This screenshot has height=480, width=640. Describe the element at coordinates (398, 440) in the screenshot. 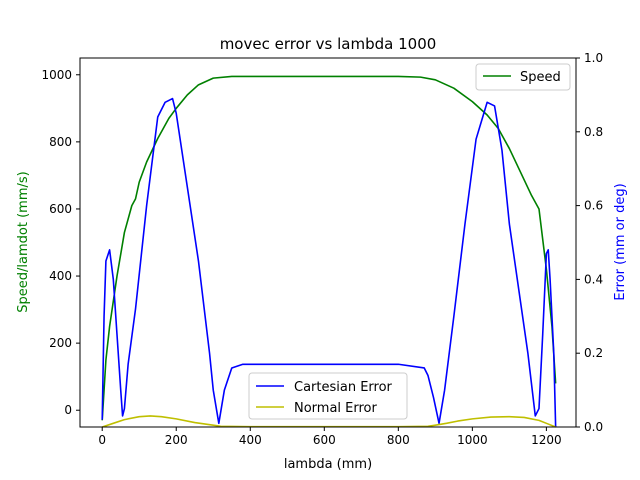

I see `x-tick-label: 800` at that location.